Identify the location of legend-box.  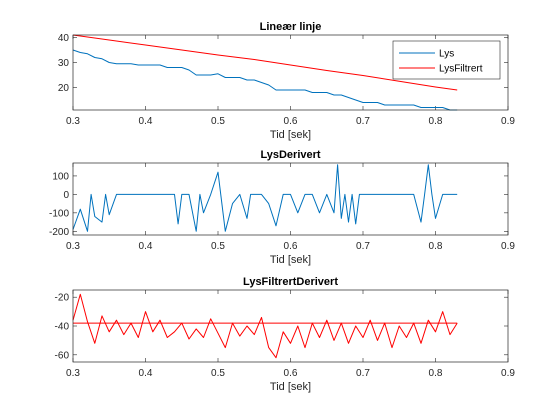
(446, 60).